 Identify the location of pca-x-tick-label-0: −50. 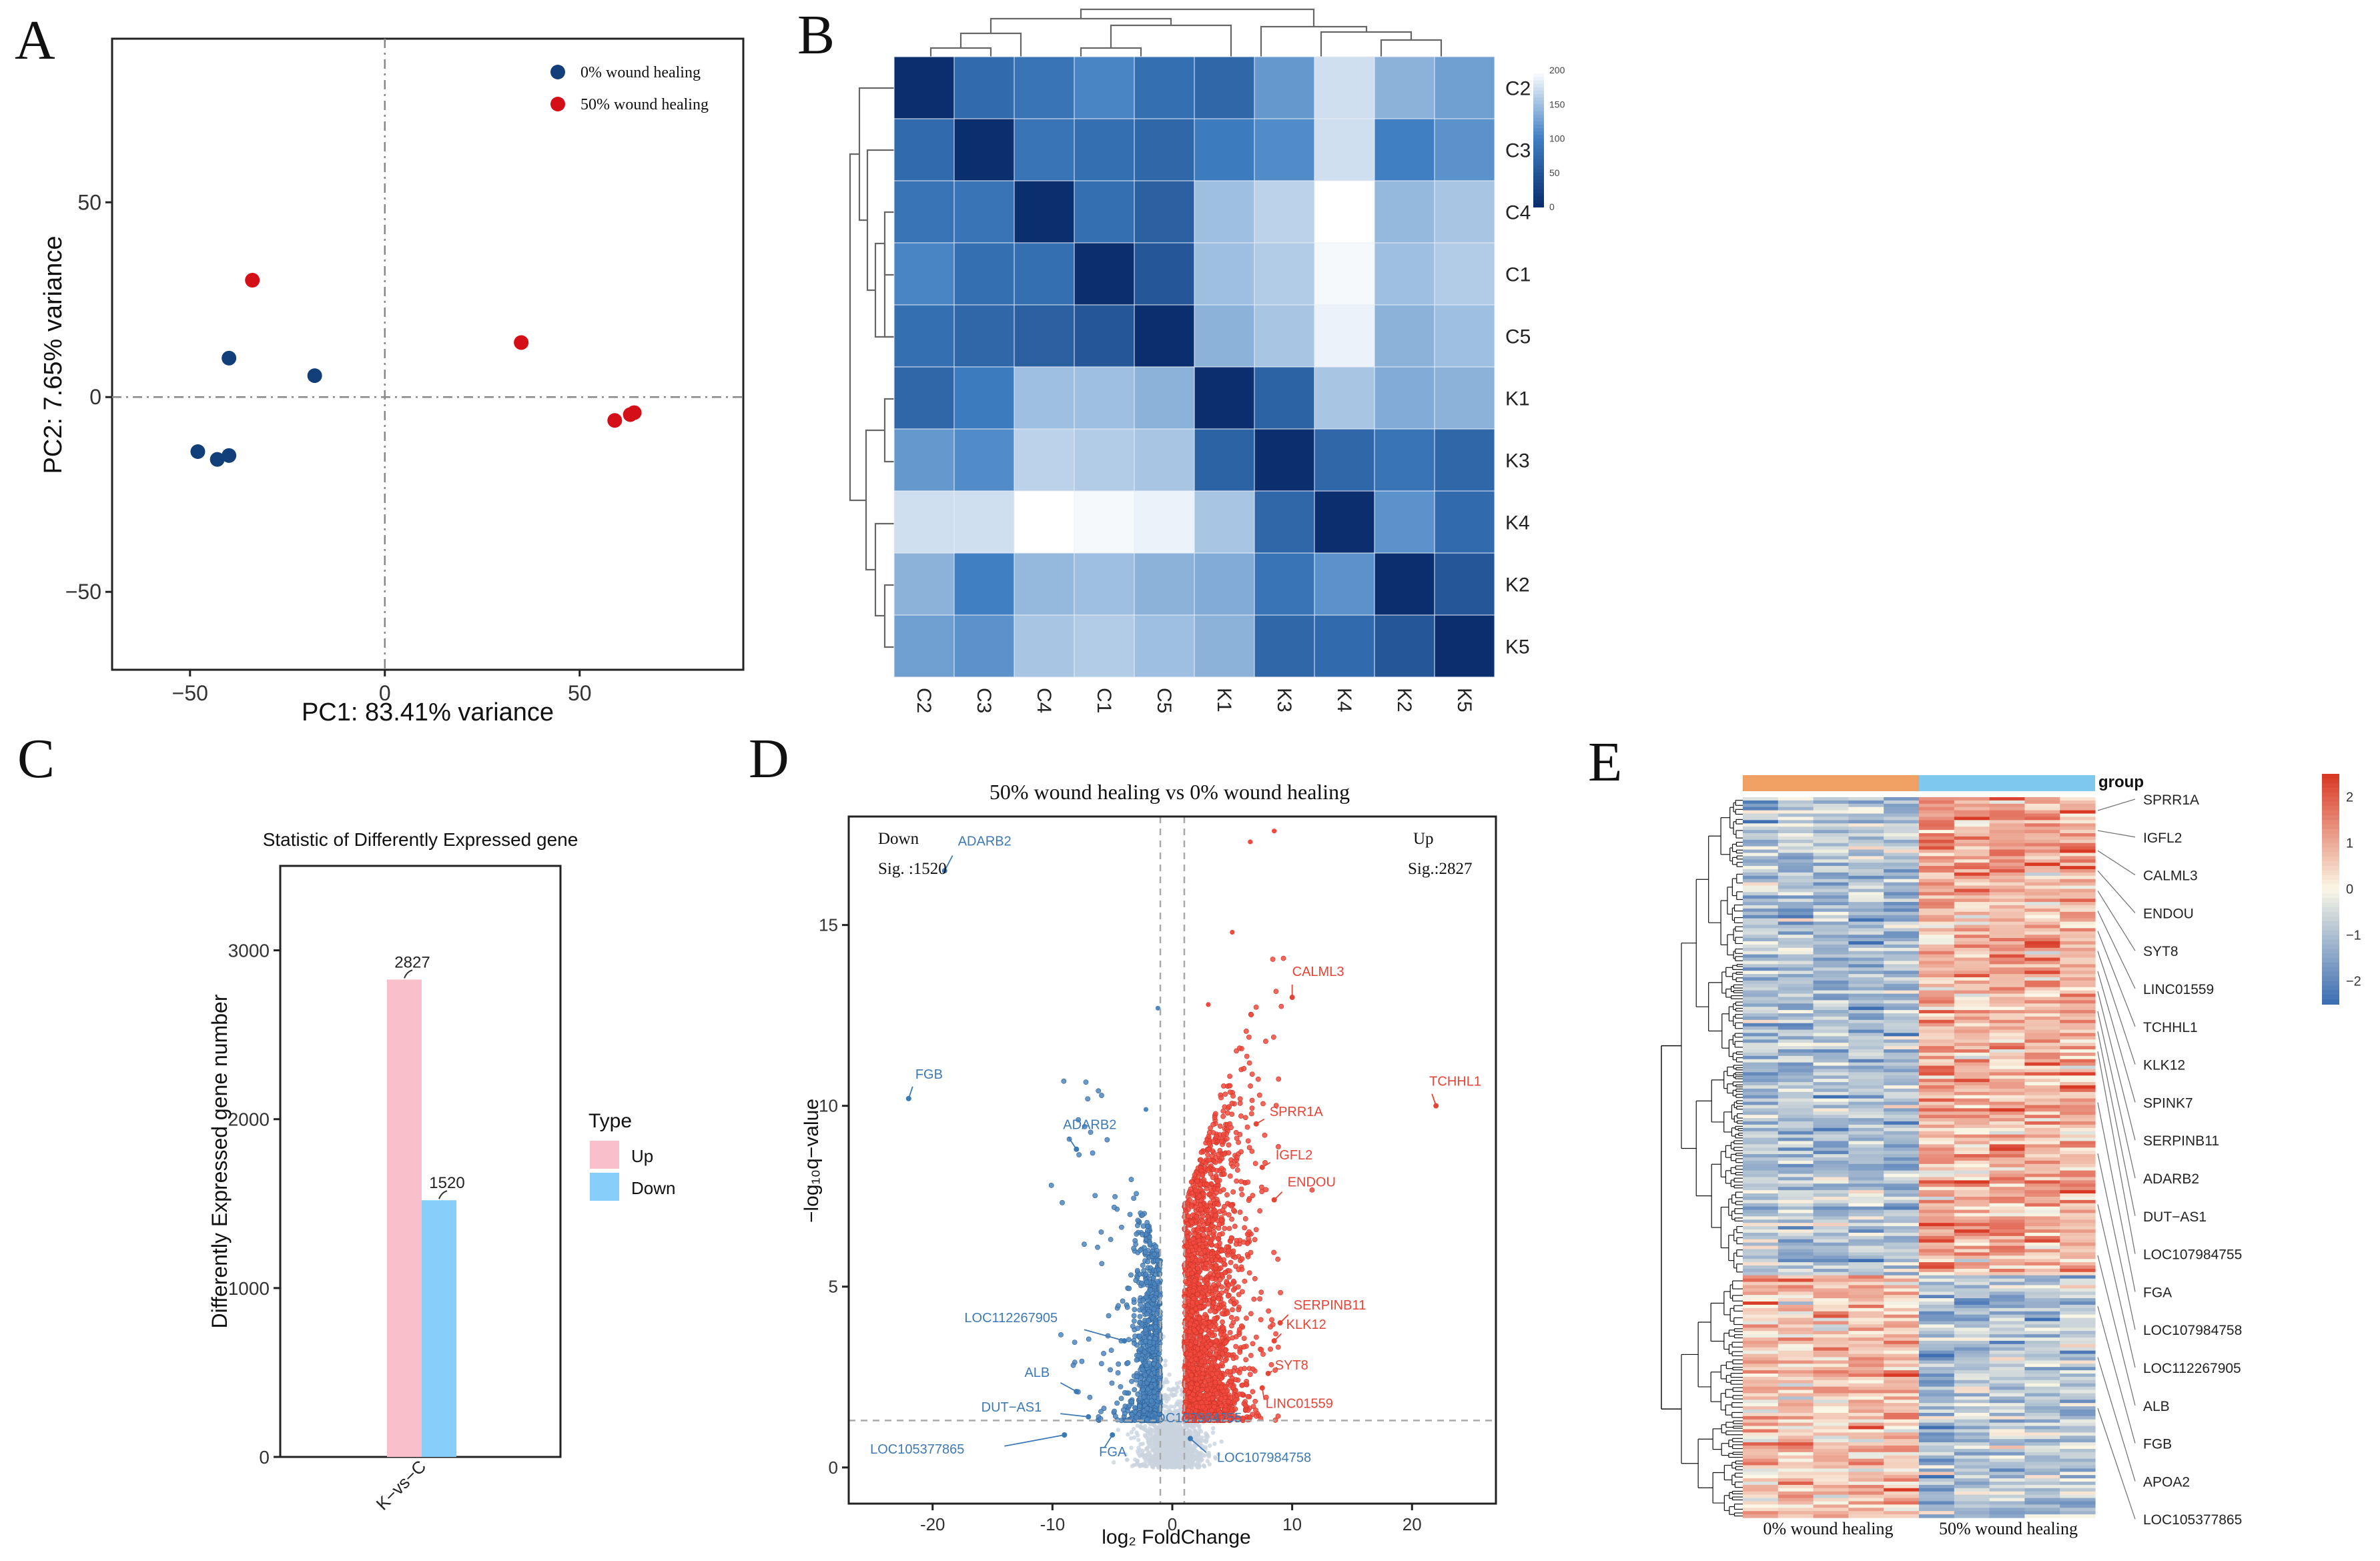
(190, 693).